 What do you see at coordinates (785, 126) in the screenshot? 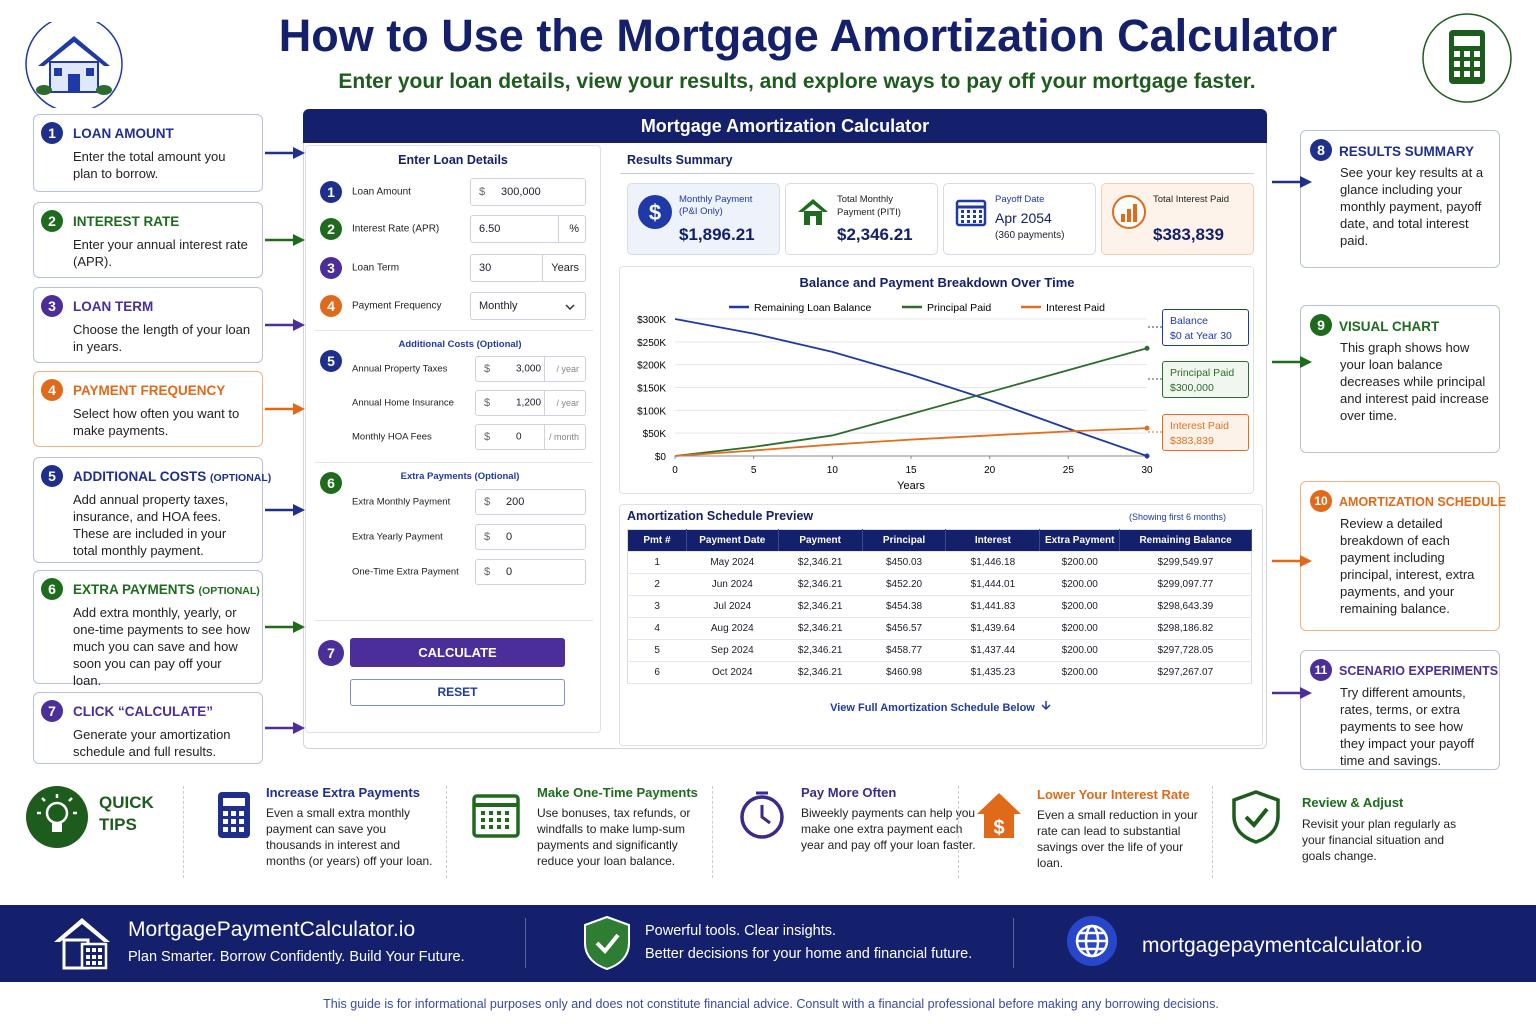
I see `calculator-title: Mortgage Amortization Calculator` at bounding box center [785, 126].